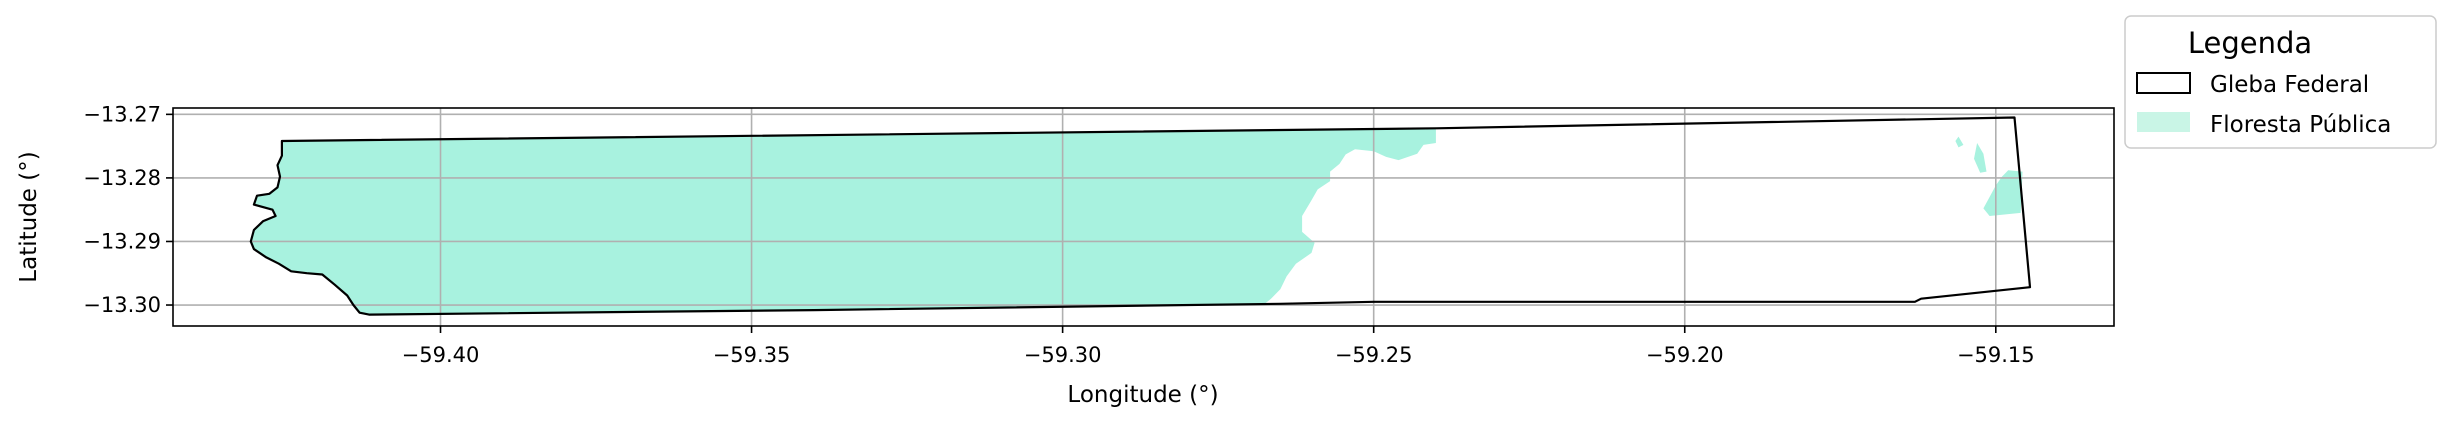  What do you see at coordinates (1142, 395) in the screenshot?
I see `x-axis-label: Longitude (°)` at bounding box center [1142, 395].